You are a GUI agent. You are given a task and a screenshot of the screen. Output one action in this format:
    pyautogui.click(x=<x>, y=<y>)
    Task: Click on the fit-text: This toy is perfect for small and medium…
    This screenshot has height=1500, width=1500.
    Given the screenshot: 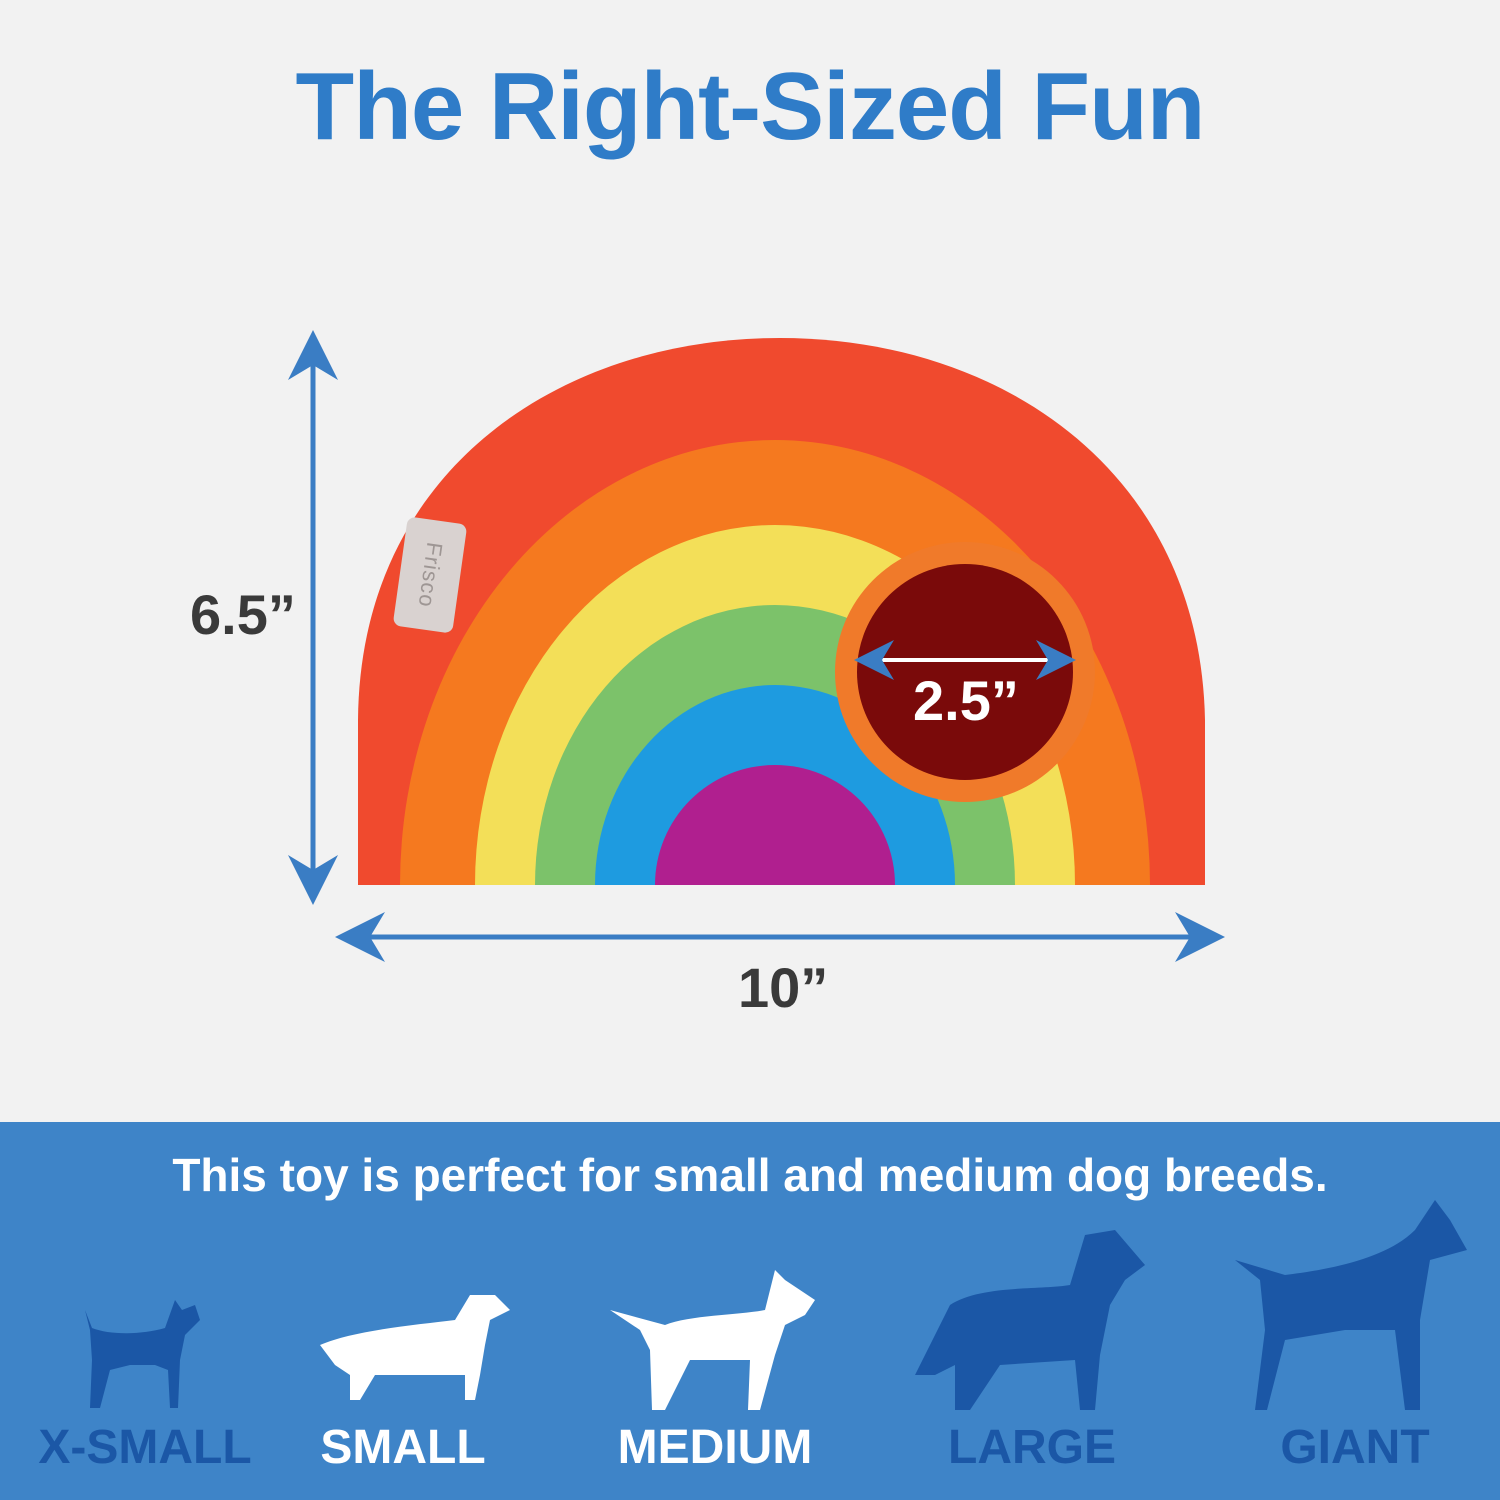 What is the action you would take?
    pyautogui.click(x=750, y=1175)
    